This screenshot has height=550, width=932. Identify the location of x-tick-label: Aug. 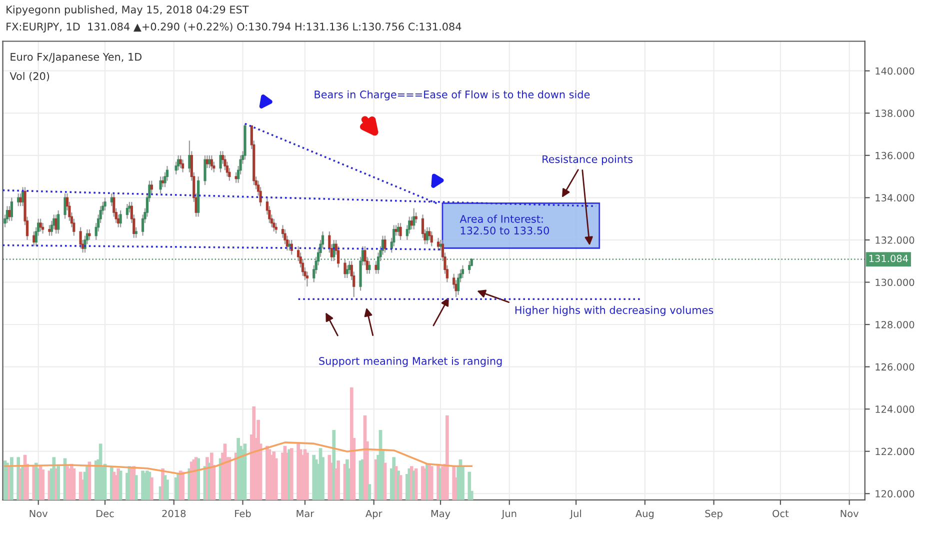
(645, 515).